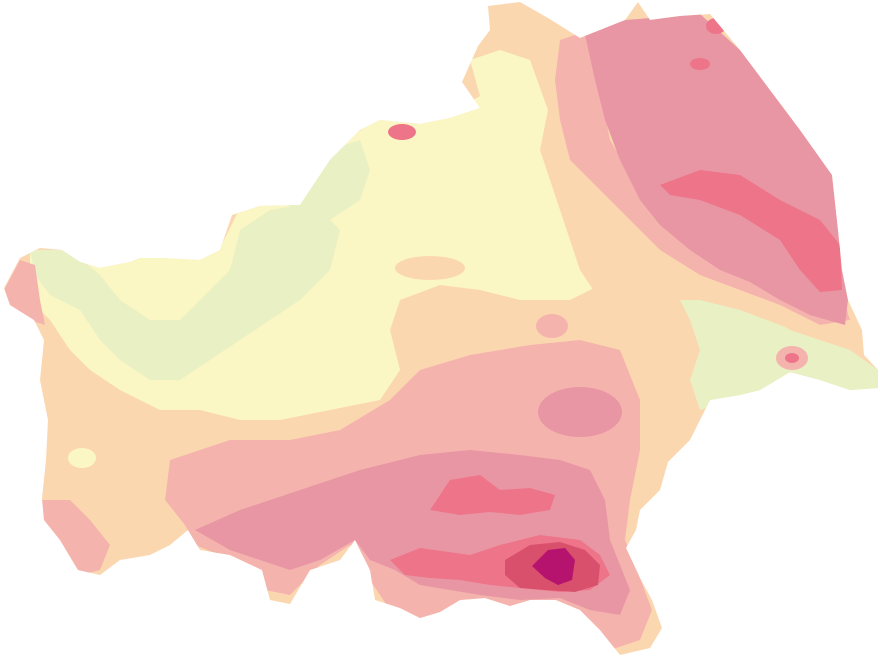 The height and width of the screenshot is (660, 880). Describe the element at coordinates (185, 292) in the screenshot. I see `region-lightest-west` at that location.